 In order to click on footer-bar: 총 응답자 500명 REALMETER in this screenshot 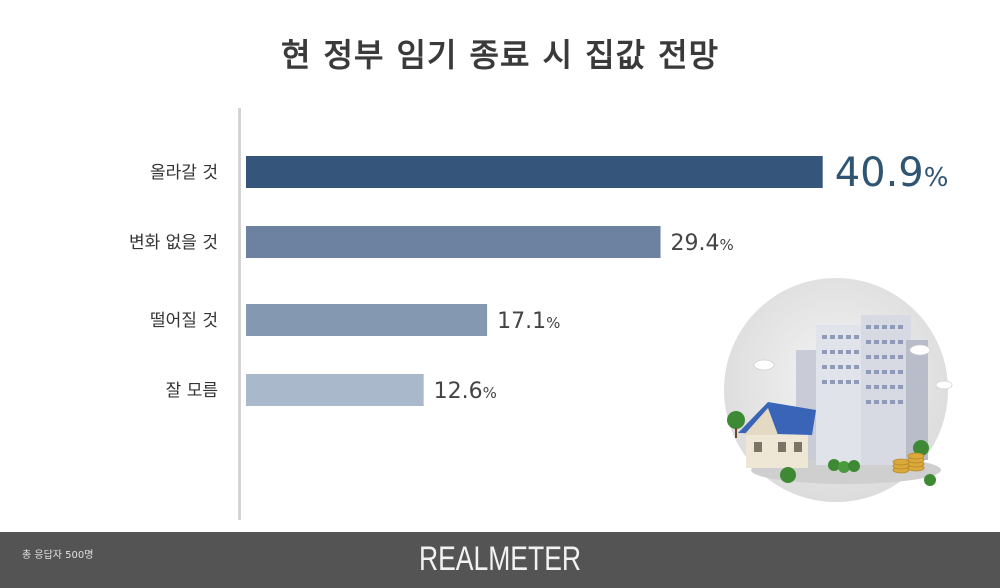, I will do `click(500, 560)`.